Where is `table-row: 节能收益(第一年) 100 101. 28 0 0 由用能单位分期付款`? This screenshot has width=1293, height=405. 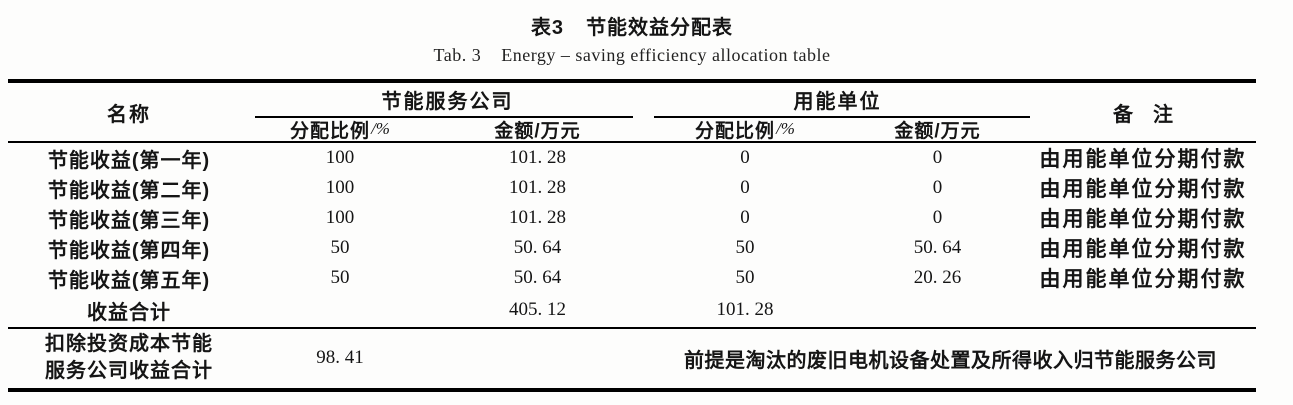 table-row: 节能收益(第一年) 100 101. 28 0 0 由用能单位分期付款 is located at coordinates (632, 158).